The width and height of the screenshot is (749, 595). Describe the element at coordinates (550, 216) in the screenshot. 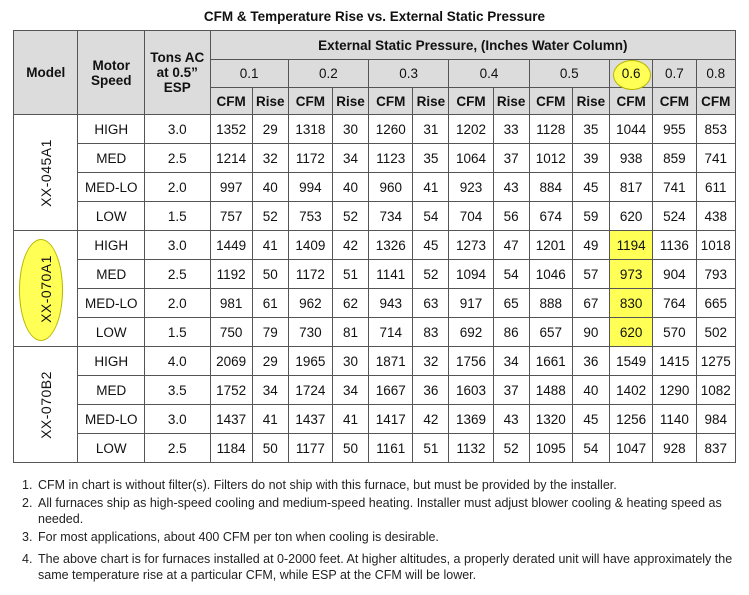

I see `cfm-cell: 674` at that location.